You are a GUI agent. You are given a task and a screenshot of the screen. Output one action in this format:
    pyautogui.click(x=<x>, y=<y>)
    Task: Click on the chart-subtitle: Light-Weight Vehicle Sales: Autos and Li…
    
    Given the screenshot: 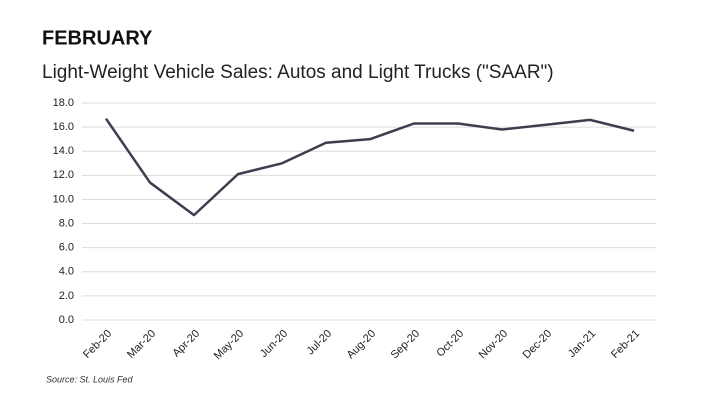 What is the action you would take?
    pyautogui.click(x=298, y=72)
    